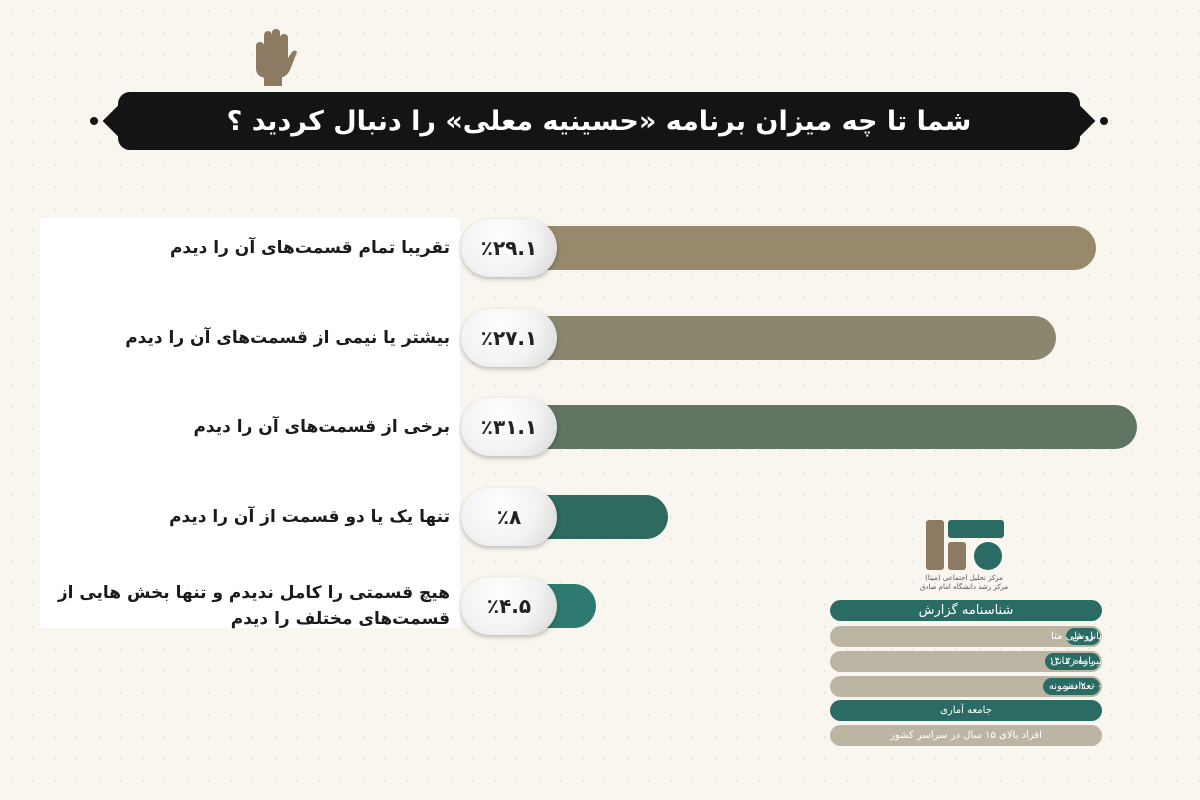 The width and height of the screenshot is (1200, 800). Describe the element at coordinates (1104, 121) in the screenshot. I see `banner-dot-right` at that location.